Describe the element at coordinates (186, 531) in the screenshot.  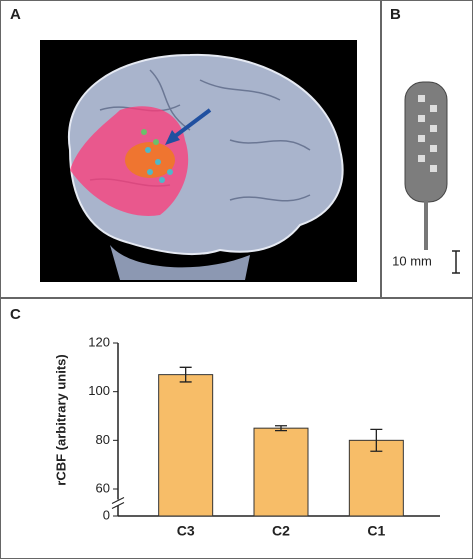
I see `x-tick-label: C3` at that location.